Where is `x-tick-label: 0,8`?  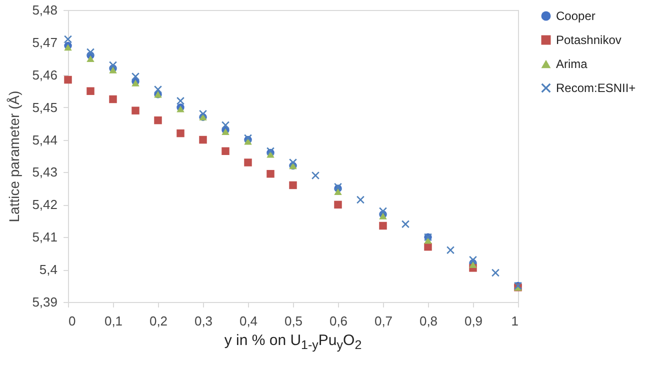 x-tick-label: 0,8 is located at coordinates (428, 321).